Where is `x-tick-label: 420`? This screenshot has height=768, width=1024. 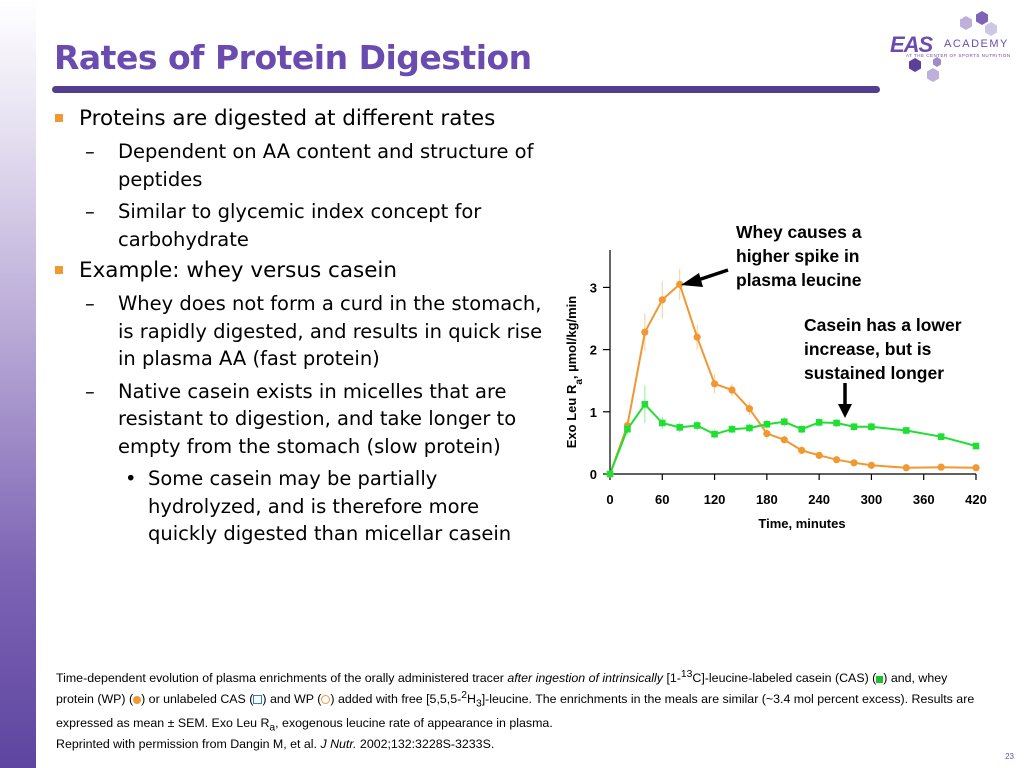
x-tick-label: 420 is located at coordinates (976, 499).